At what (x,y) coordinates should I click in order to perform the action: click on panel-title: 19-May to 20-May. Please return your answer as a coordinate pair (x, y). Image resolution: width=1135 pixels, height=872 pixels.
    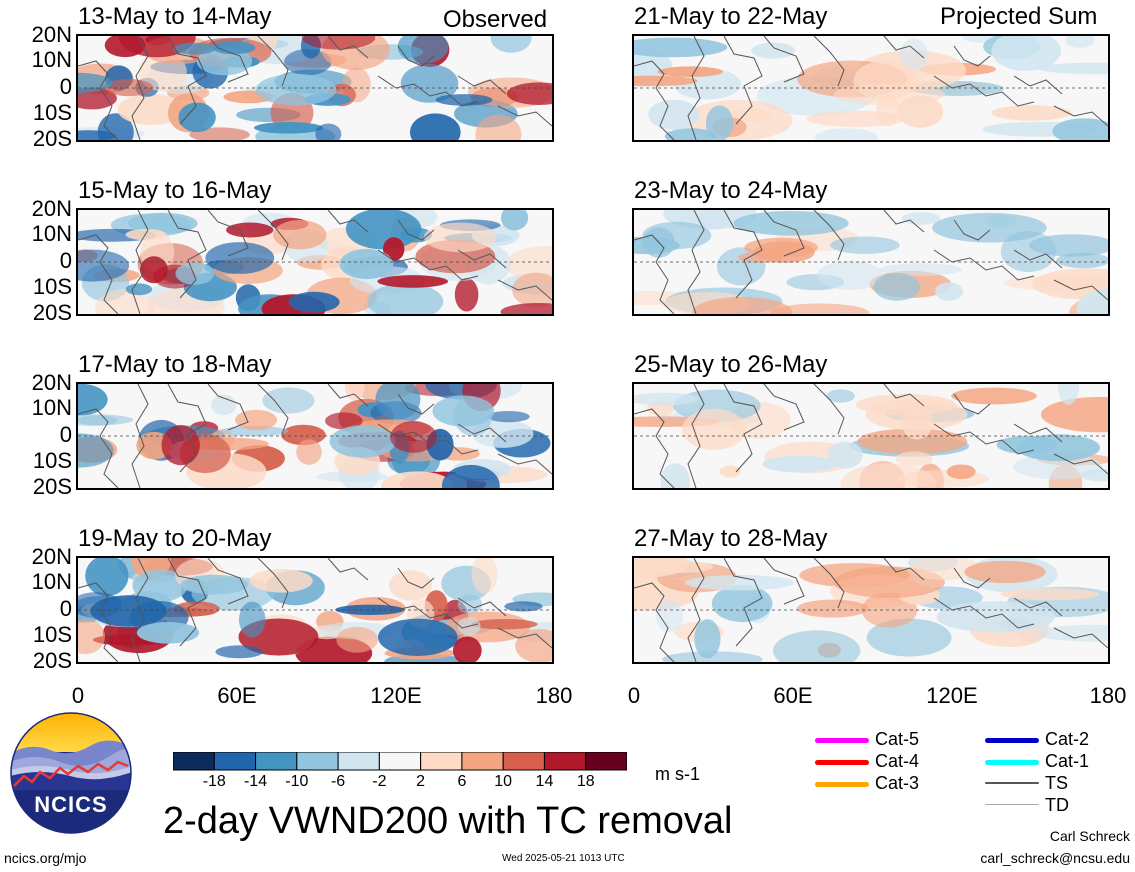
    Looking at the image, I should click on (175, 538).